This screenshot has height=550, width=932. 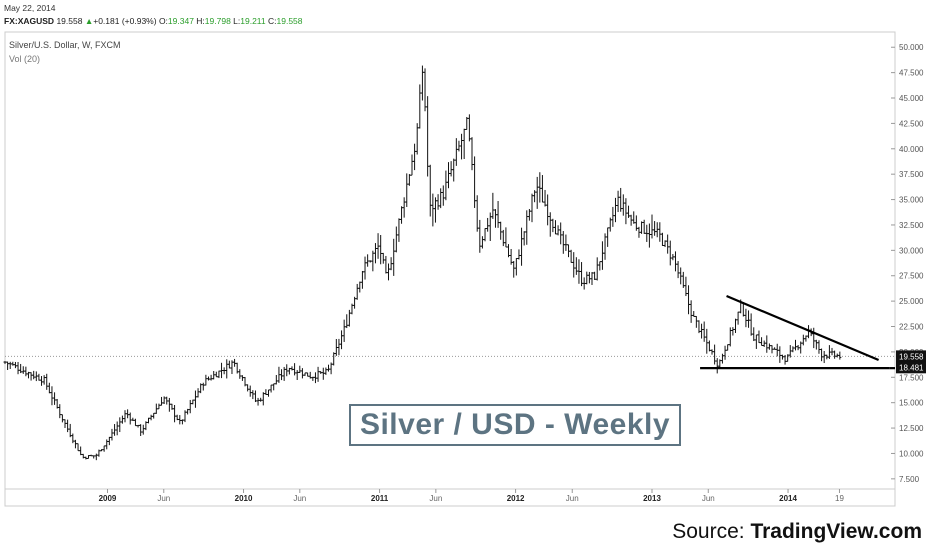 What do you see at coordinates (803, 328) in the screenshot?
I see `trendline` at bounding box center [803, 328].